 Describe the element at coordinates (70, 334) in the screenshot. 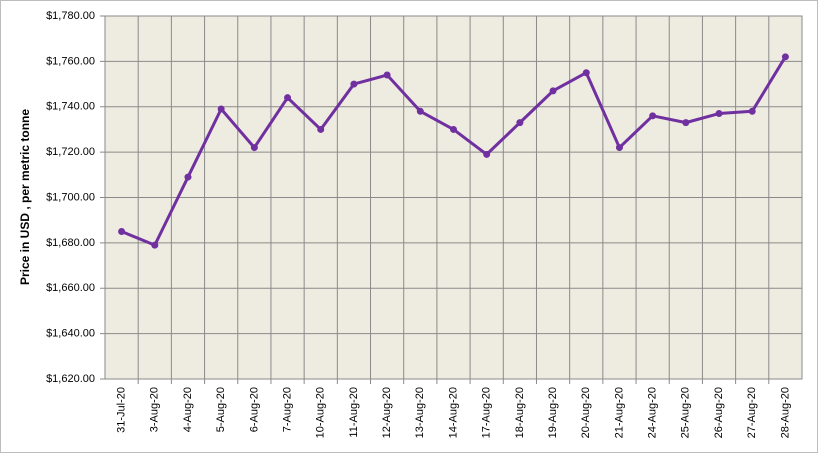

I see `y-tick-label: $1,640.00` at that location.